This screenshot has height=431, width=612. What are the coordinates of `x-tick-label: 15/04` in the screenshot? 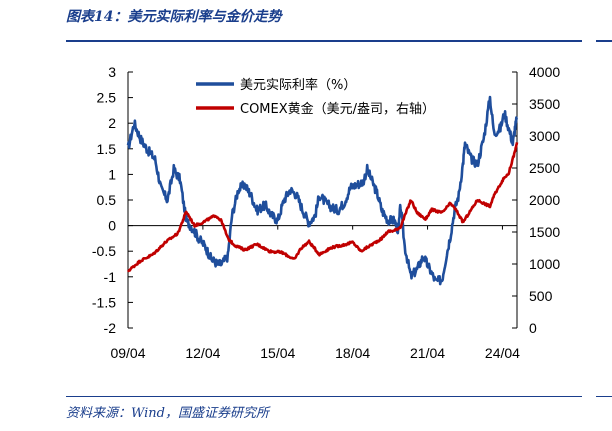 It's located at (277, 353).